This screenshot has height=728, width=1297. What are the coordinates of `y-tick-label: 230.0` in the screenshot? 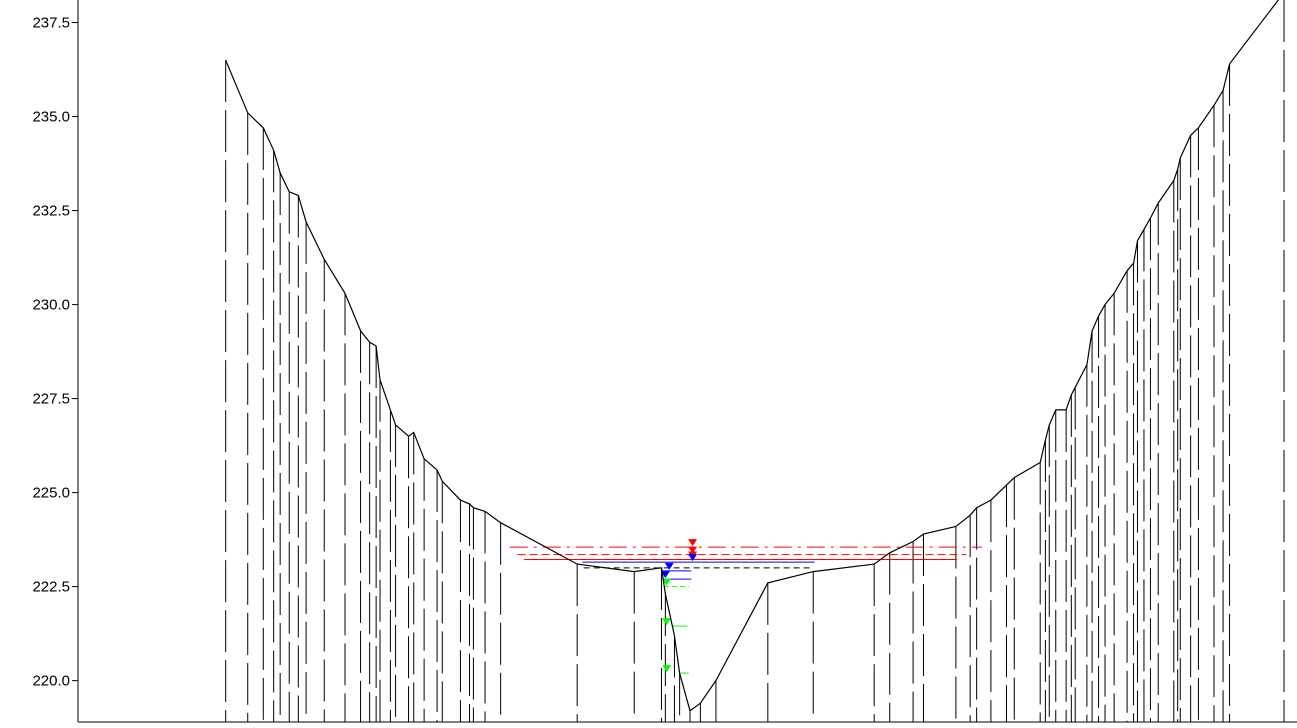 It's located at (51, 305).